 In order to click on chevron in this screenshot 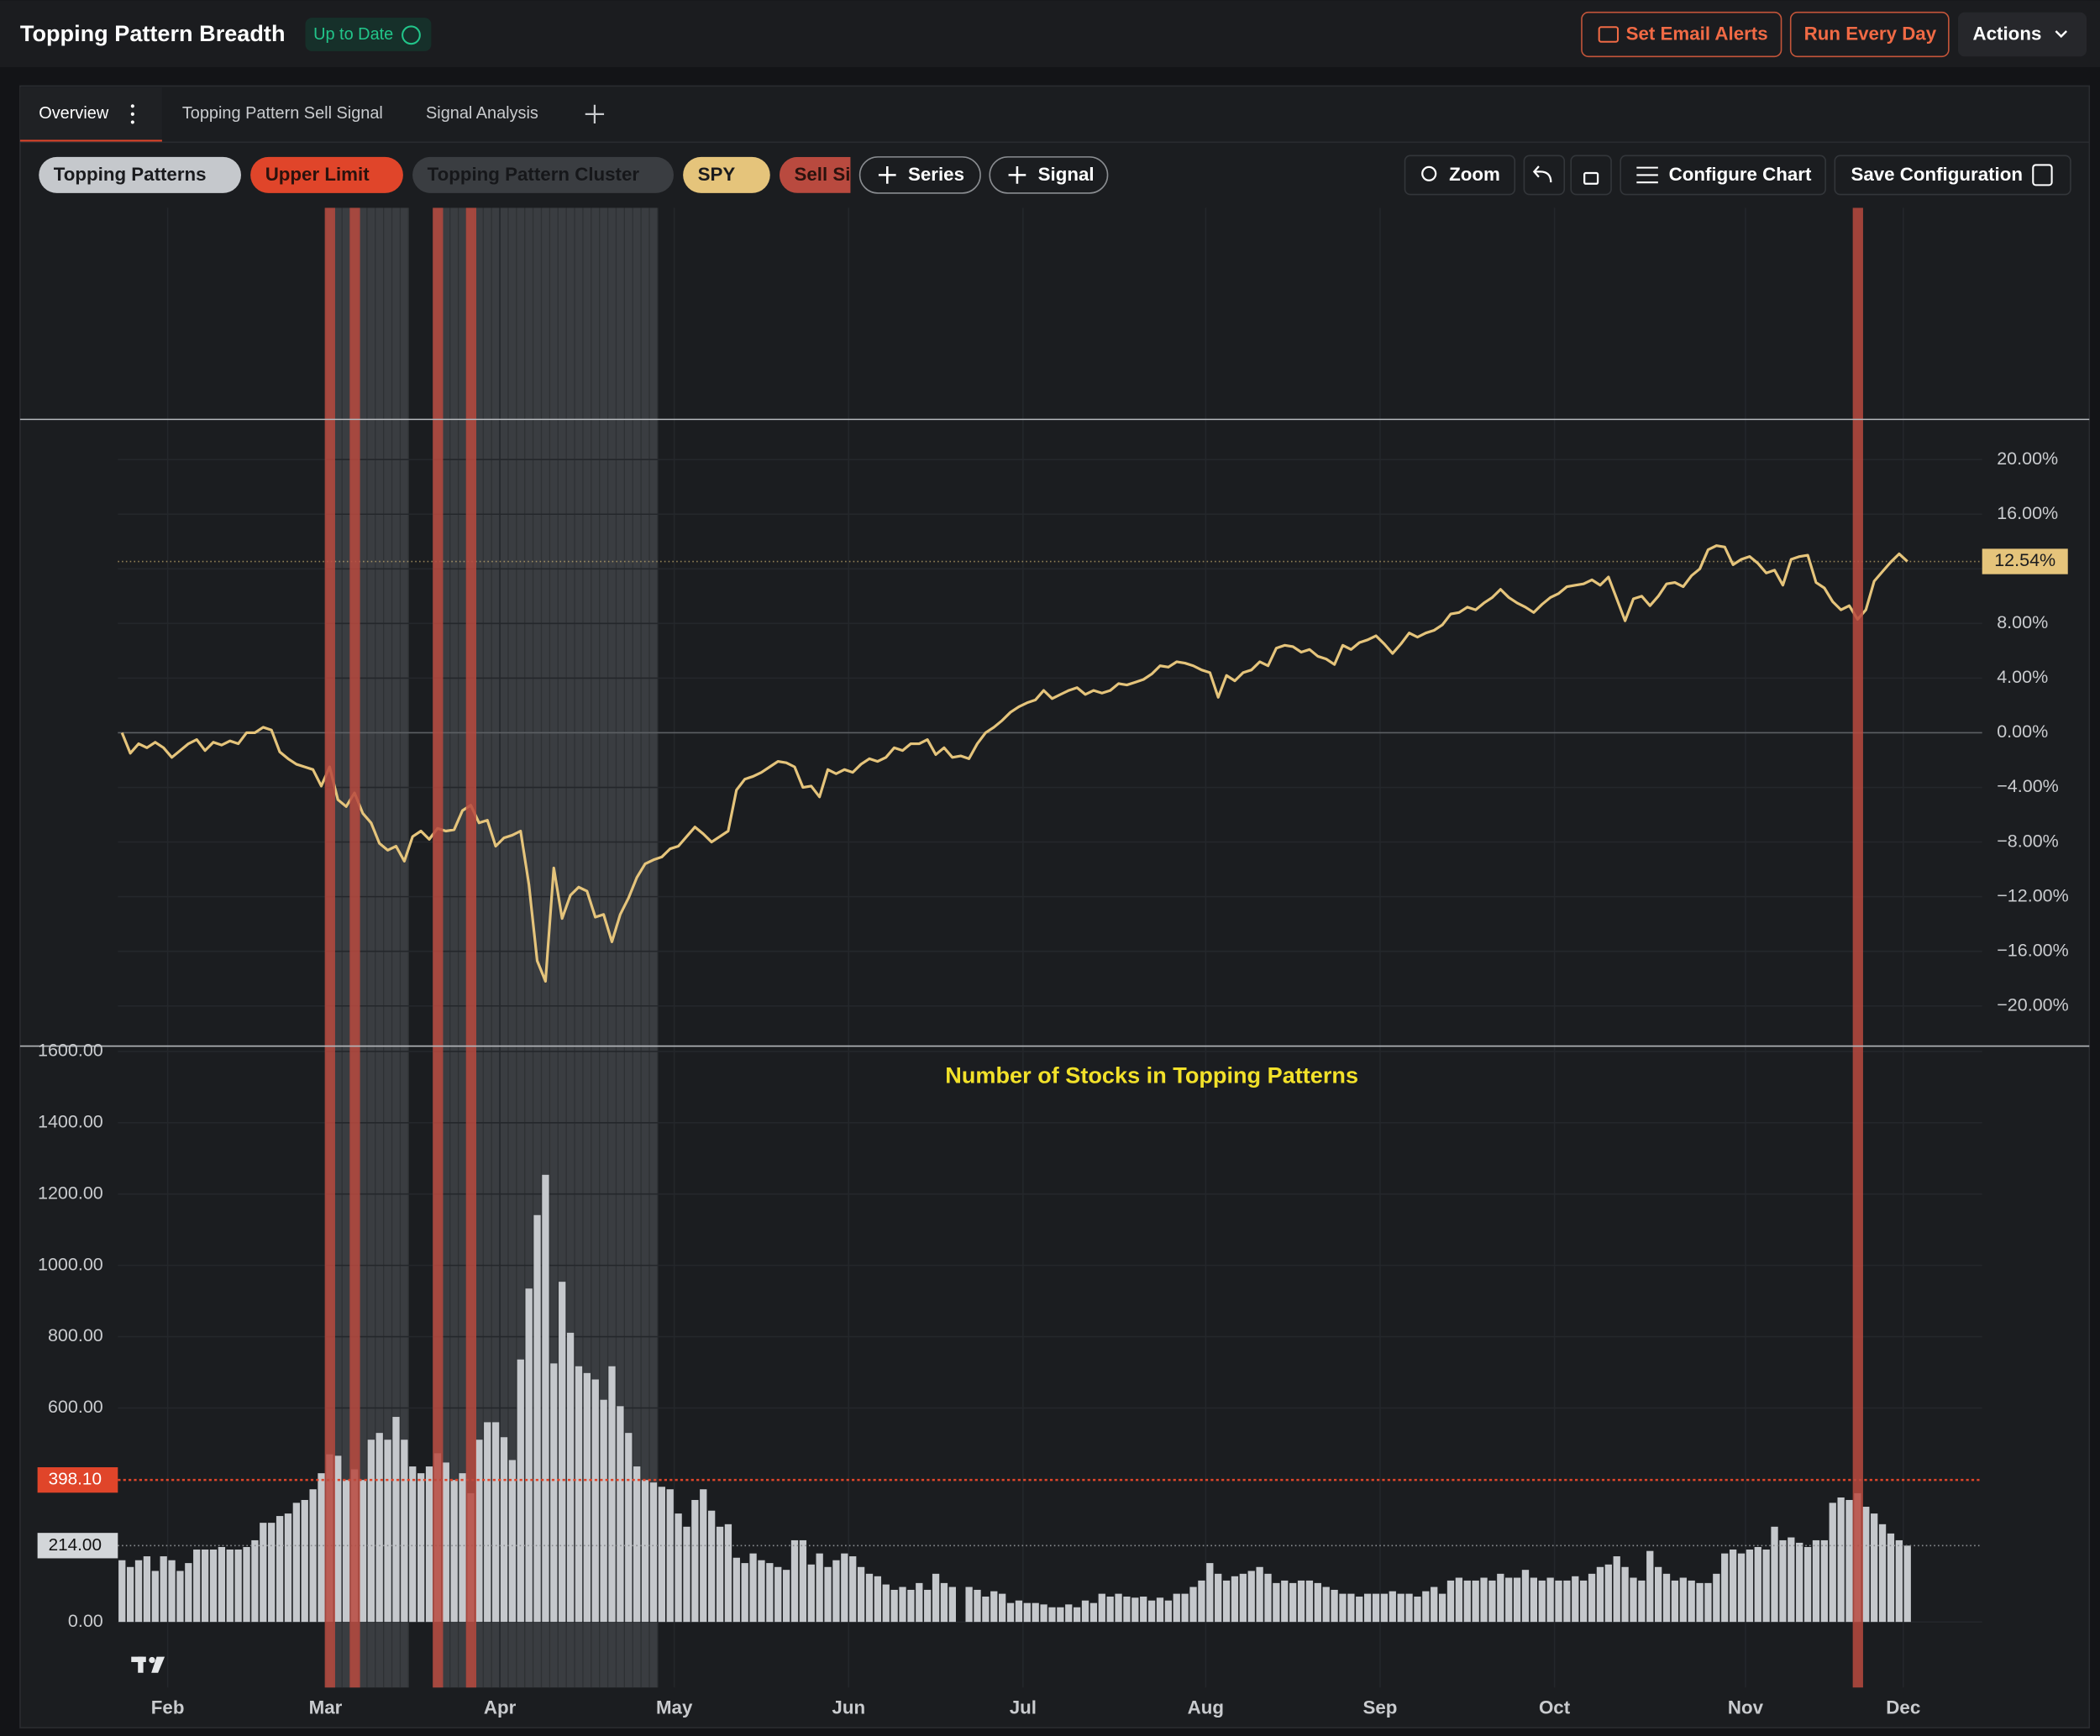, I will do `click(2061, 34)`.